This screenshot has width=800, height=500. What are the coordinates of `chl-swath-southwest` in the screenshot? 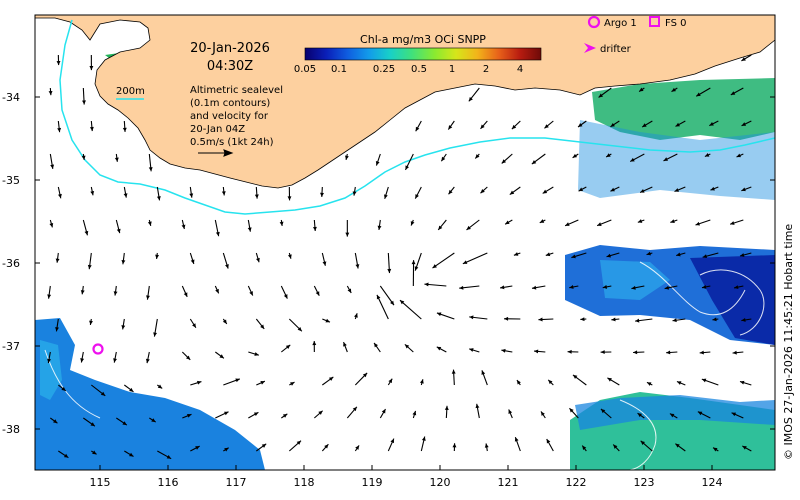 It's located at (150, 394).